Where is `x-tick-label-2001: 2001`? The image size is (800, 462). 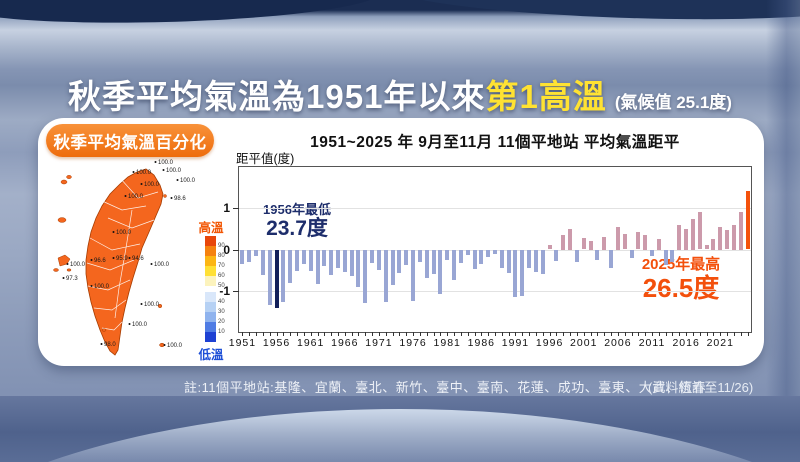
x-tick-label-2001: 2001 is located at coordinates (584, 343).